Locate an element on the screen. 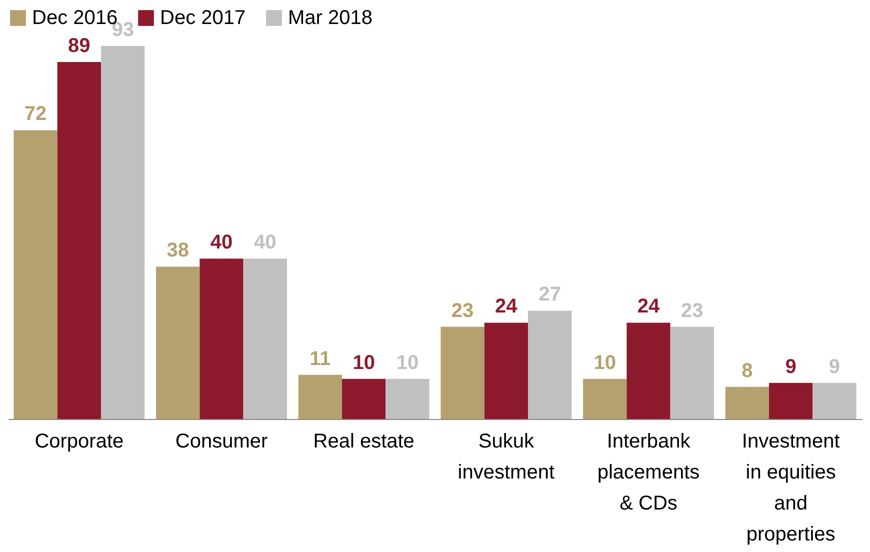 The width and height of the screenshot is (870, 552). legend-label: Dec 2017 is located at coordinates (203, 18).